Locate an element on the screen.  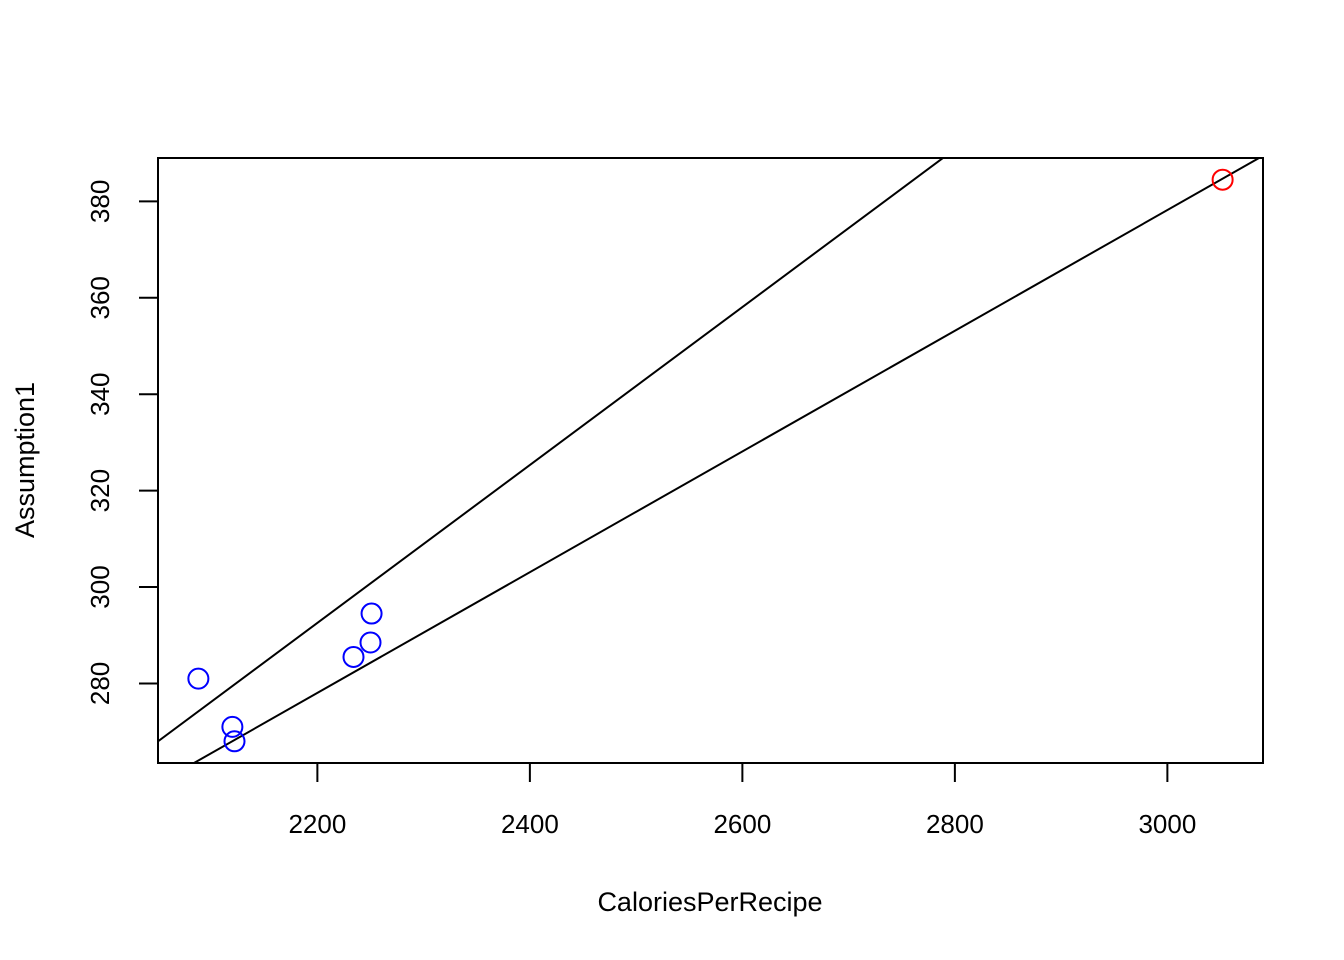
x-axis-title: CaloriesPerRecipe is located at coordinates (709, 902).